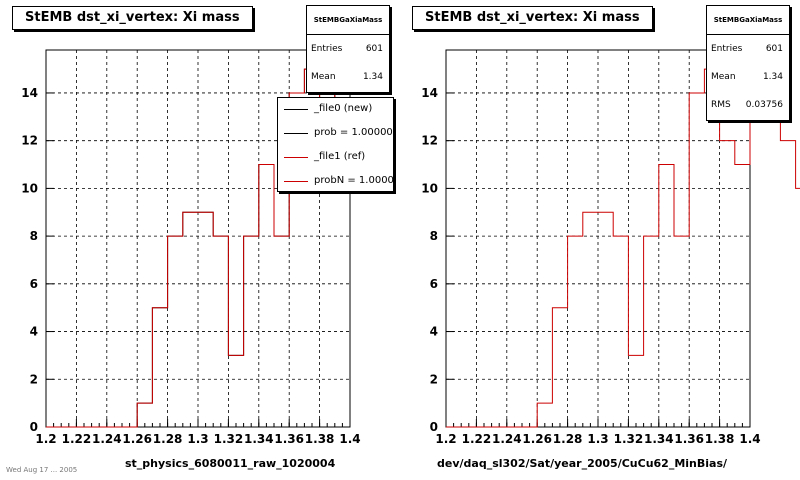 Image resolution: width=800 pixels, height=480 pixels. What do you see at coordinates (335, 110) in the screenshot?
I see `legend-entry: _file0 (new)` at bounding box center [335, 110].